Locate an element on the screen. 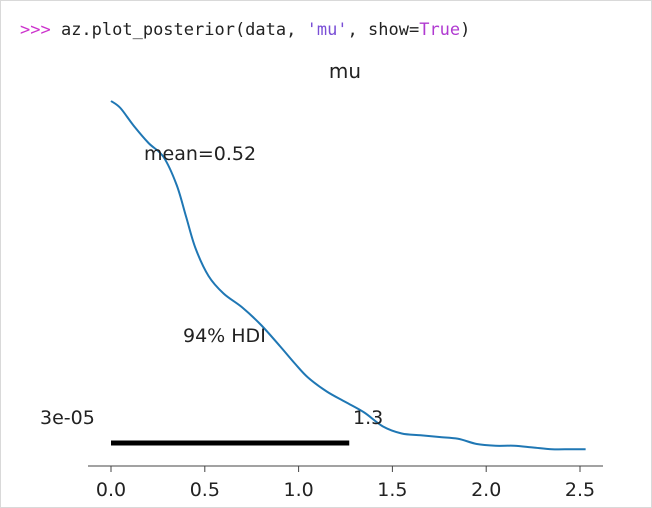 The height and width of the screenshot is (508, 652). mean-label: mean=0.52 is located at coordinates (200, 154).